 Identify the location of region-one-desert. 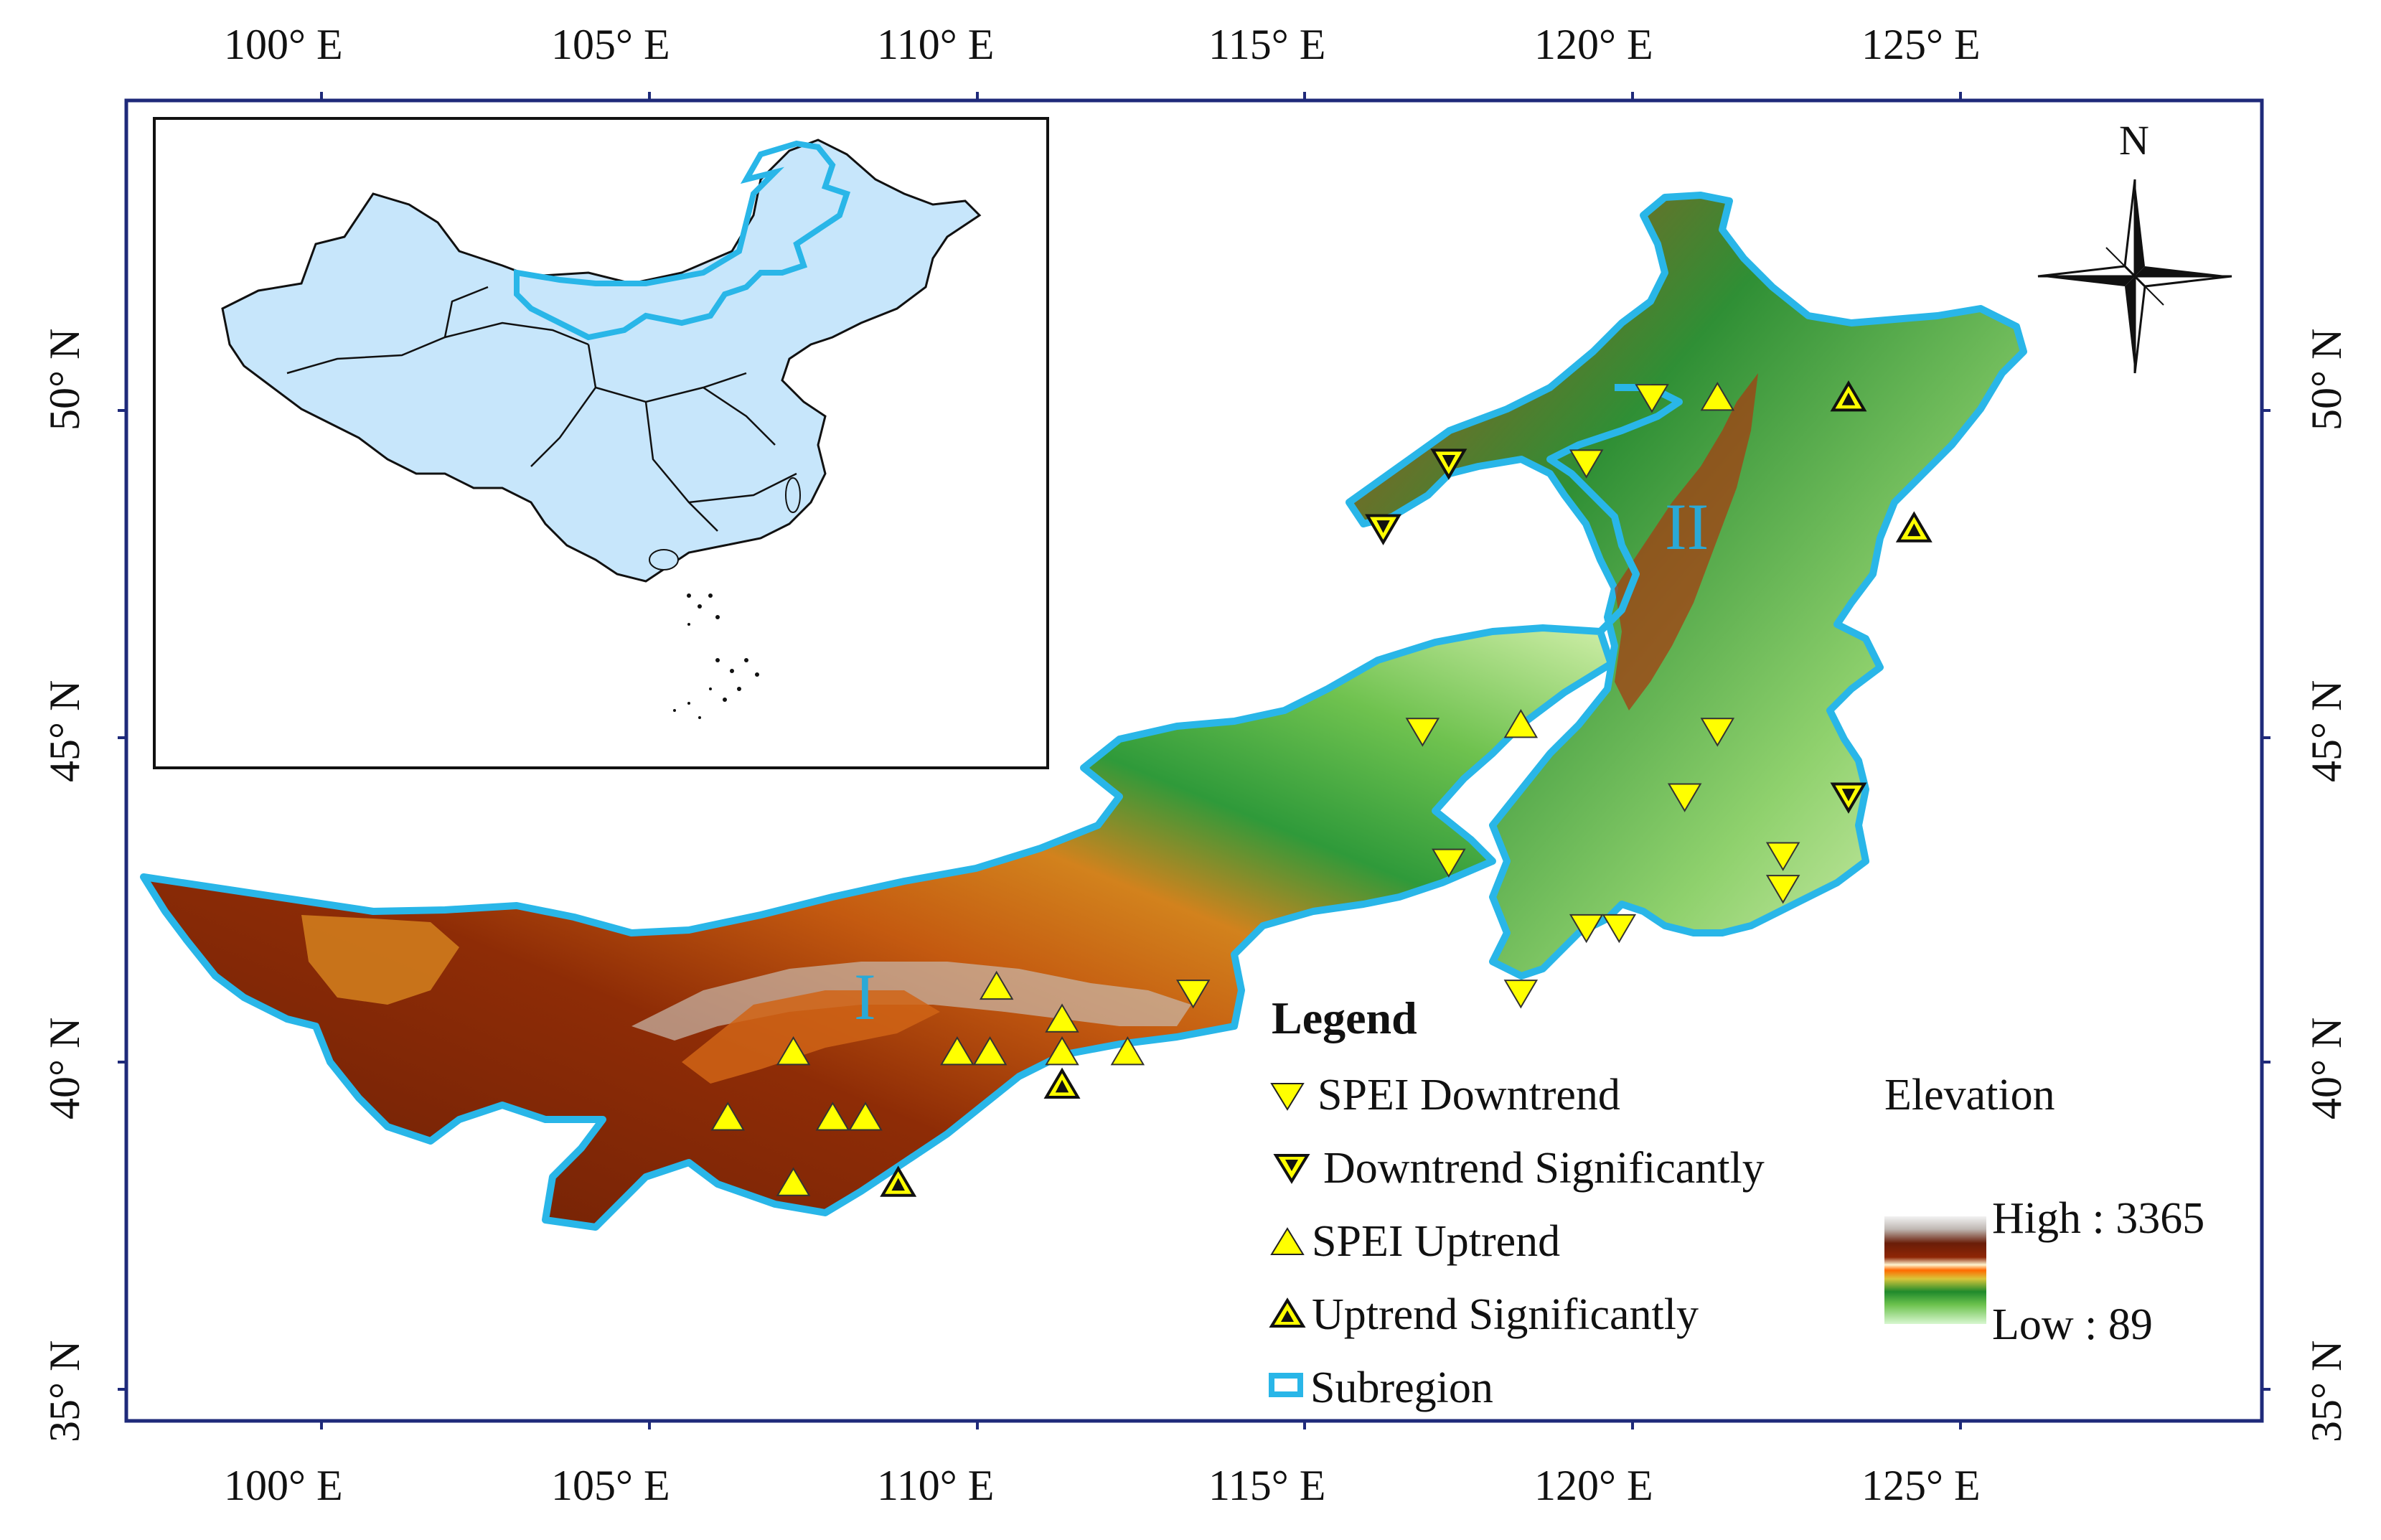
(380, 960).